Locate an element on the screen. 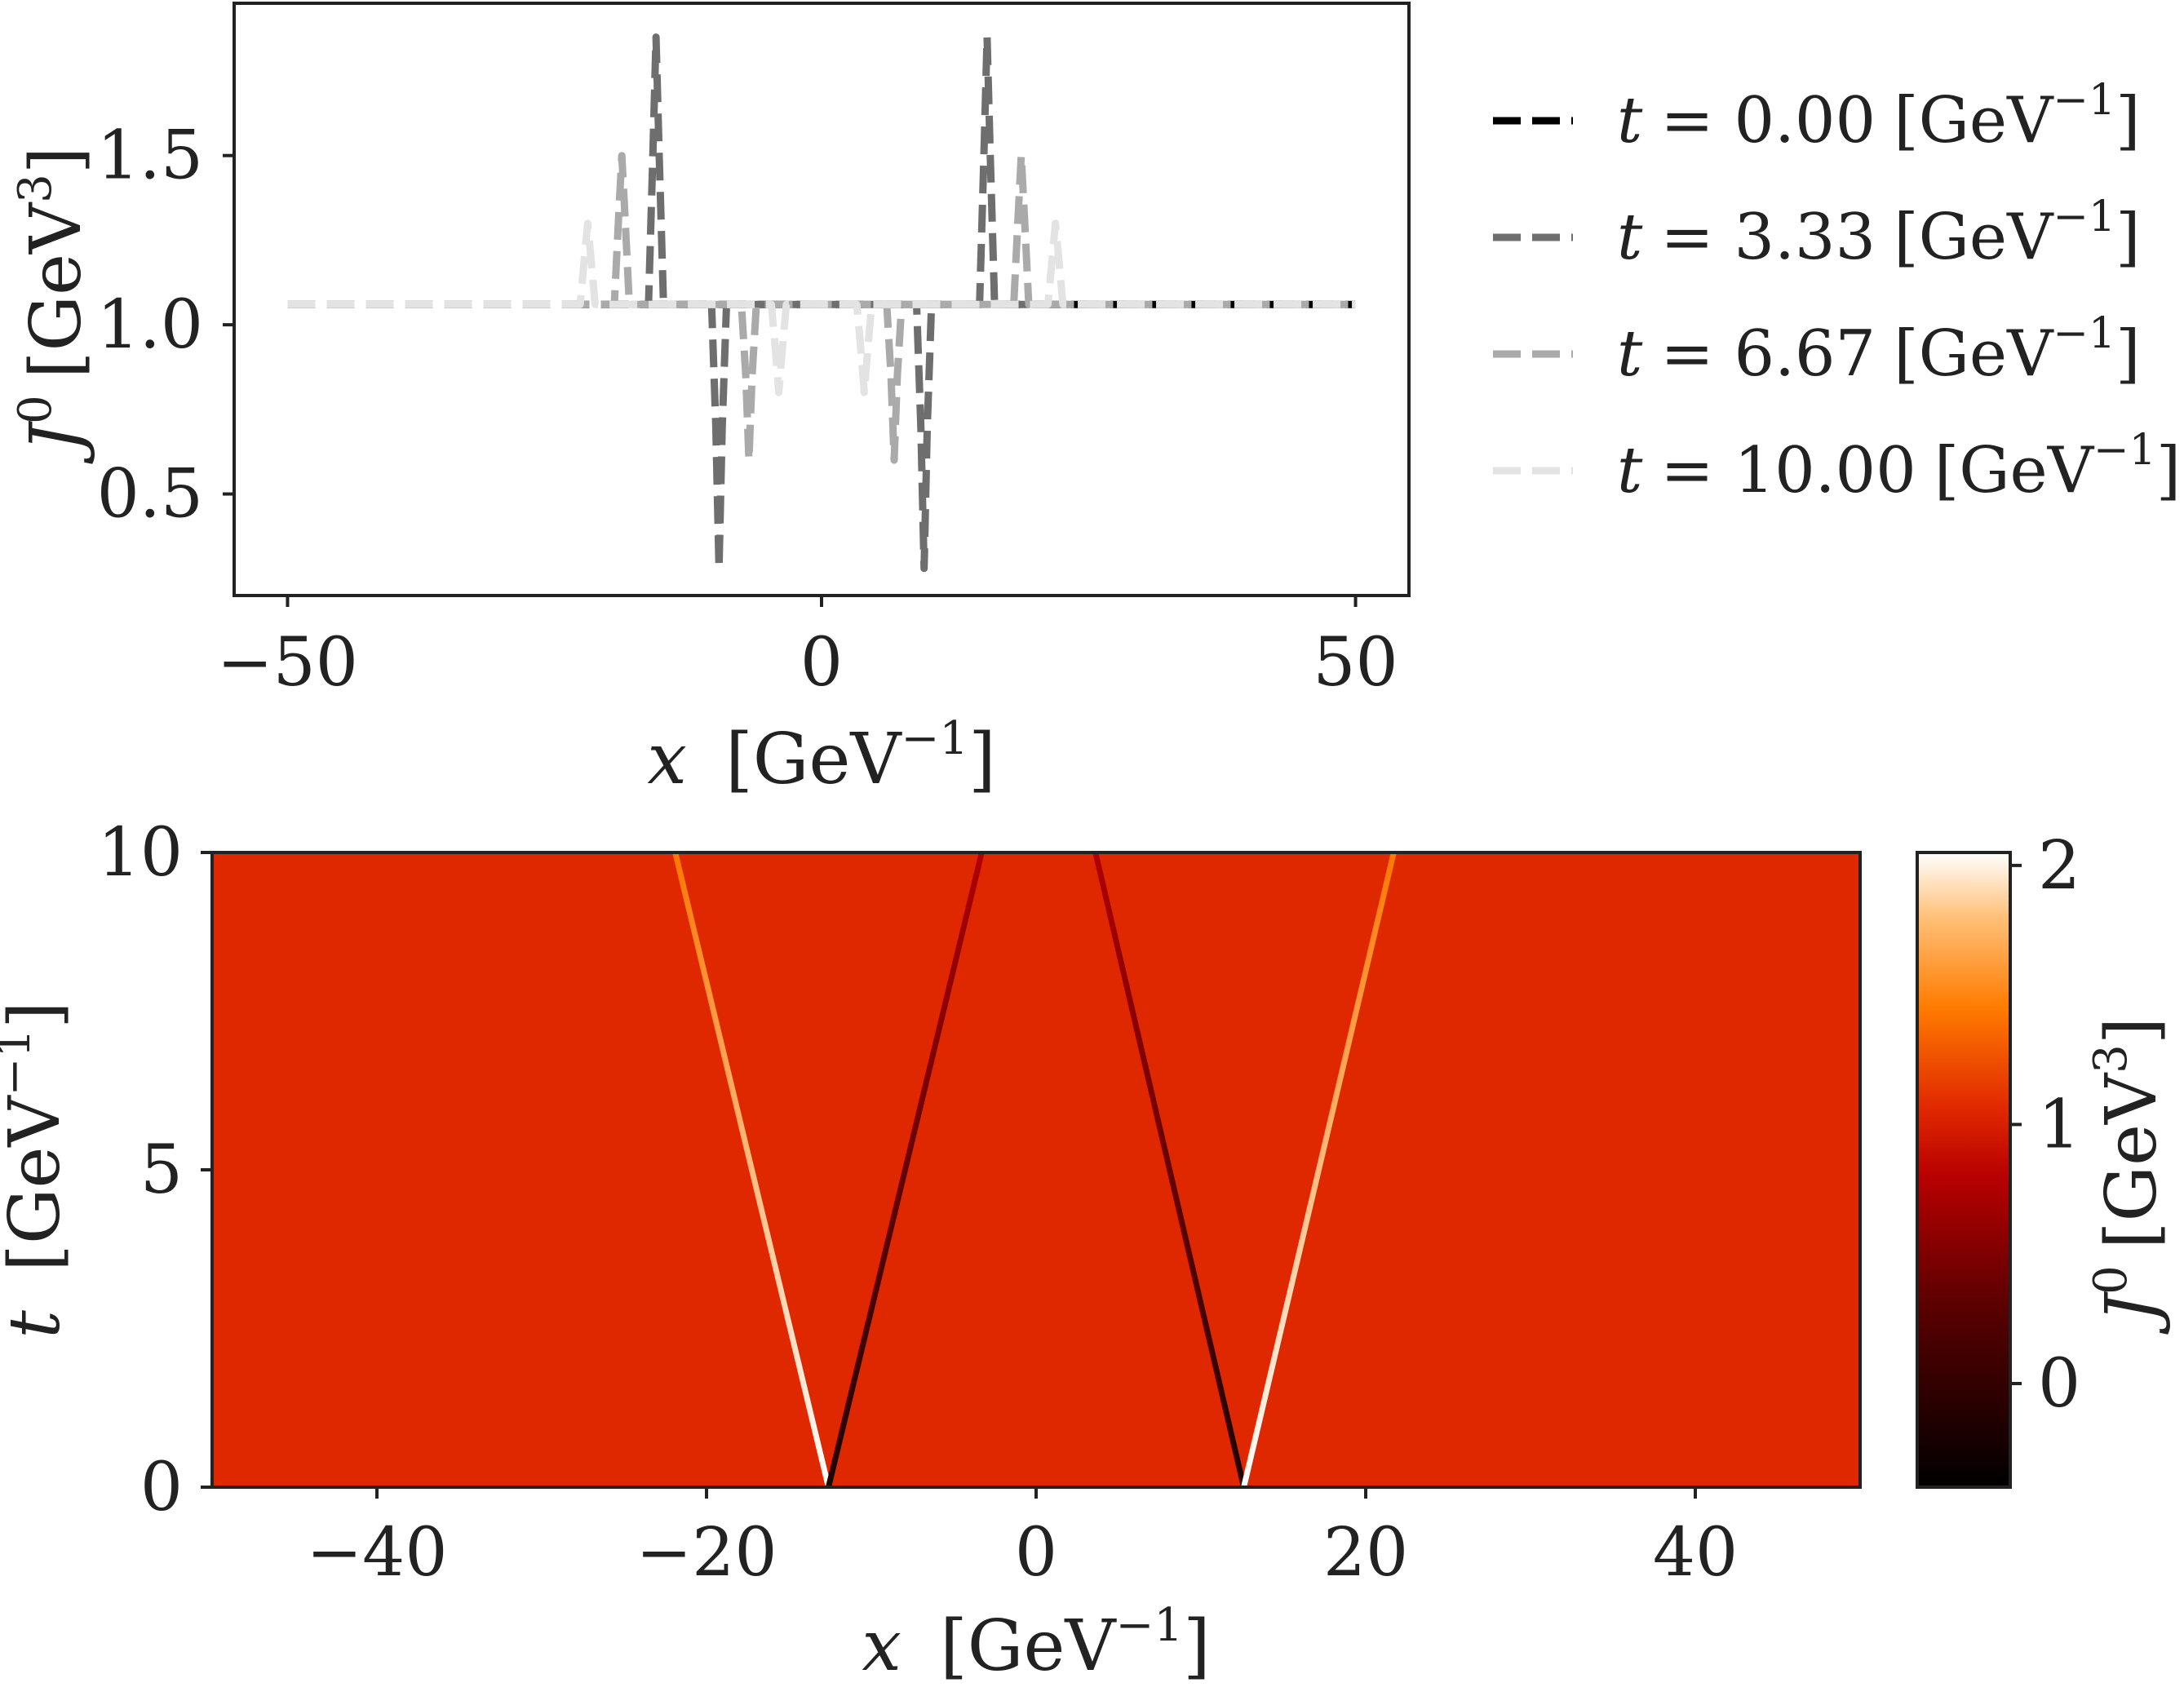 This screenshot has height=1696, width=2184. line-chart-x-axis-unit: [GeV is located at coordinates (814, 759).